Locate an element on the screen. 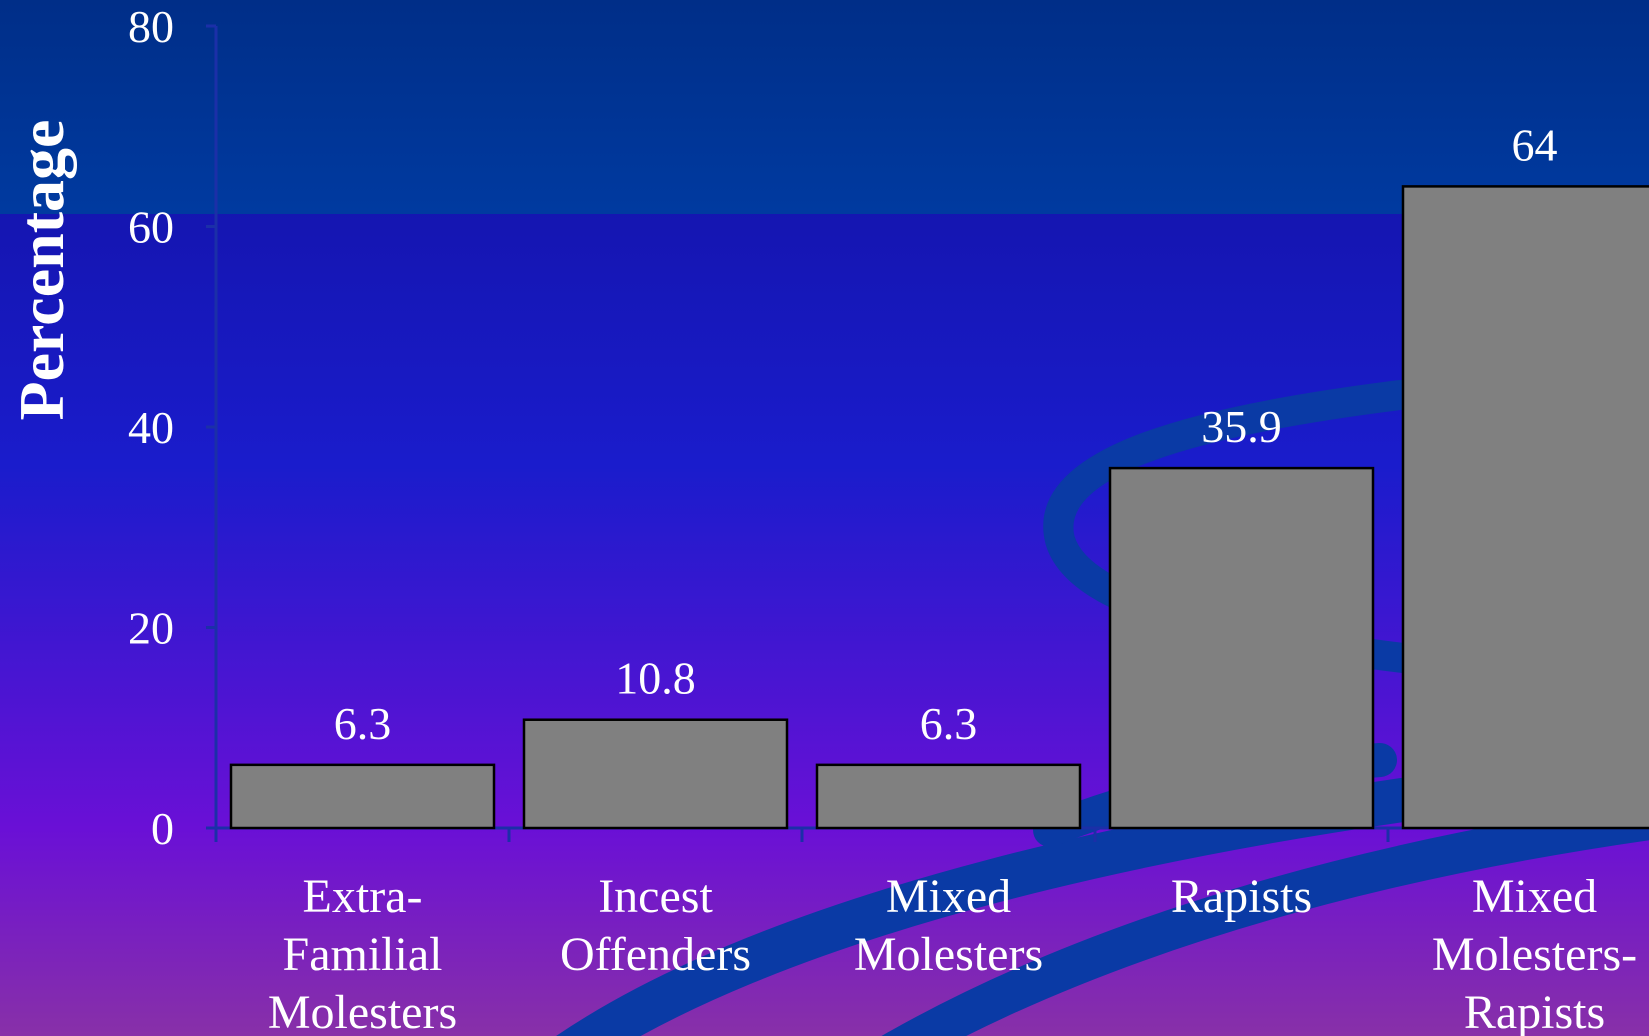  data-label-2: 10.8 is located at coordinates (655, 678).